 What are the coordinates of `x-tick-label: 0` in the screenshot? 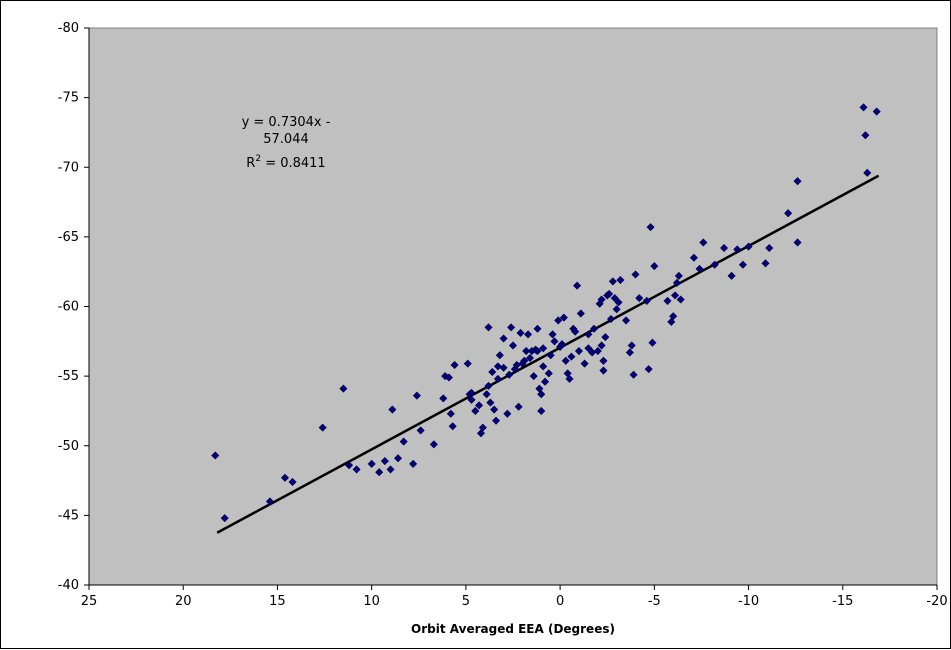 It's located at (560, 601).